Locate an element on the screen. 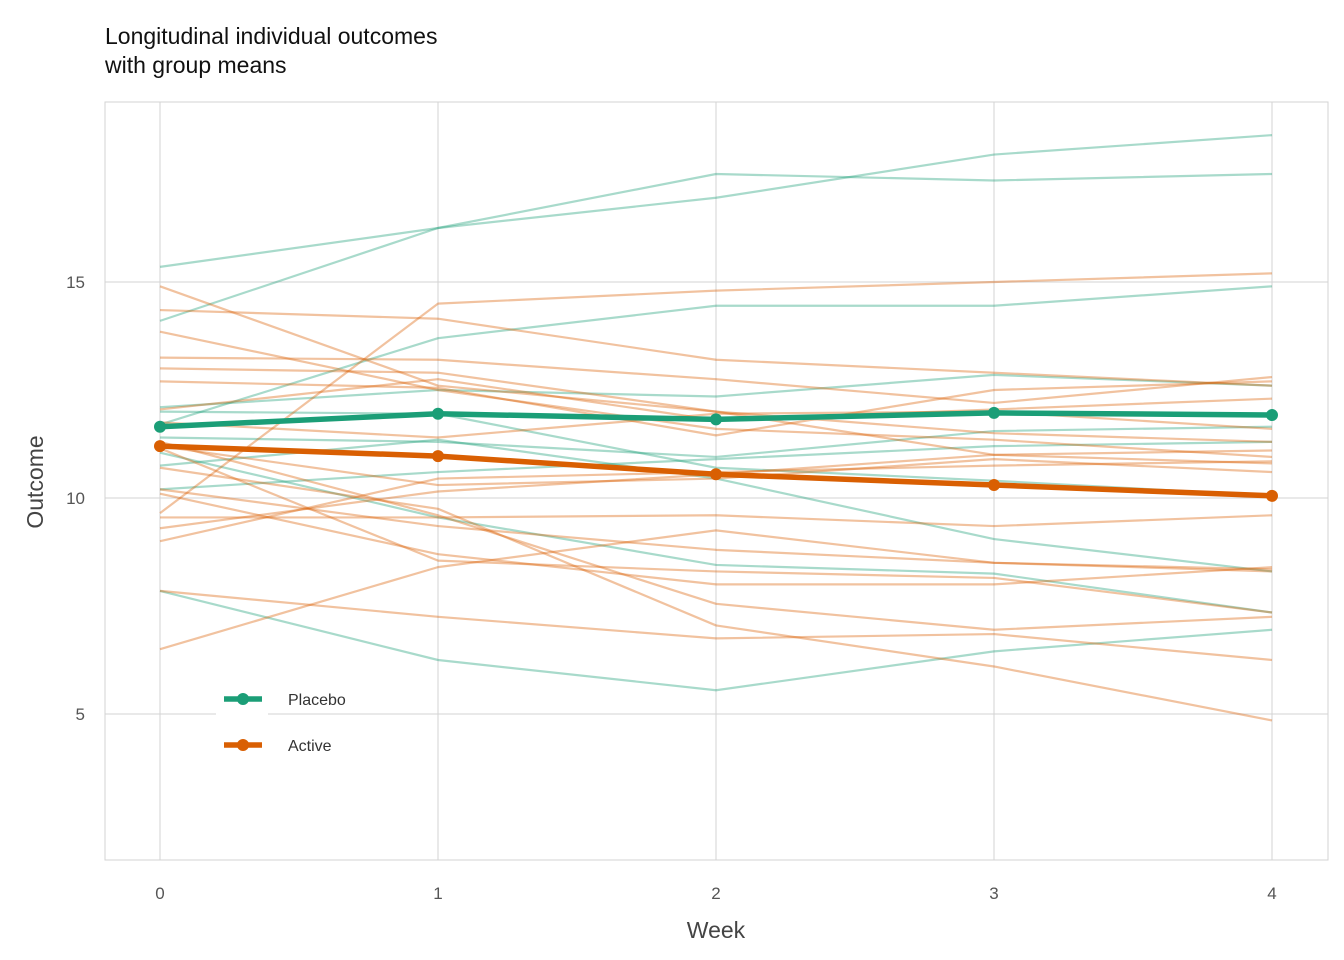 The image size is (1344, 960). y-axis-title: Outcome is located at coordinates (35, 481).